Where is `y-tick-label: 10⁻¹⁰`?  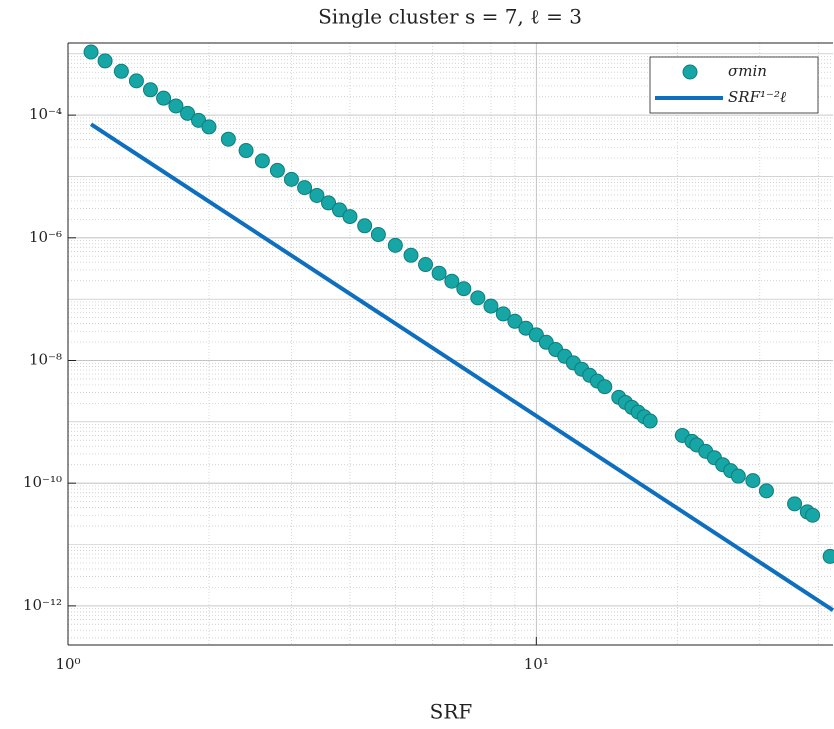
y-tick-label: 10⁻¹⁰ is located at coordinates (42, 482).